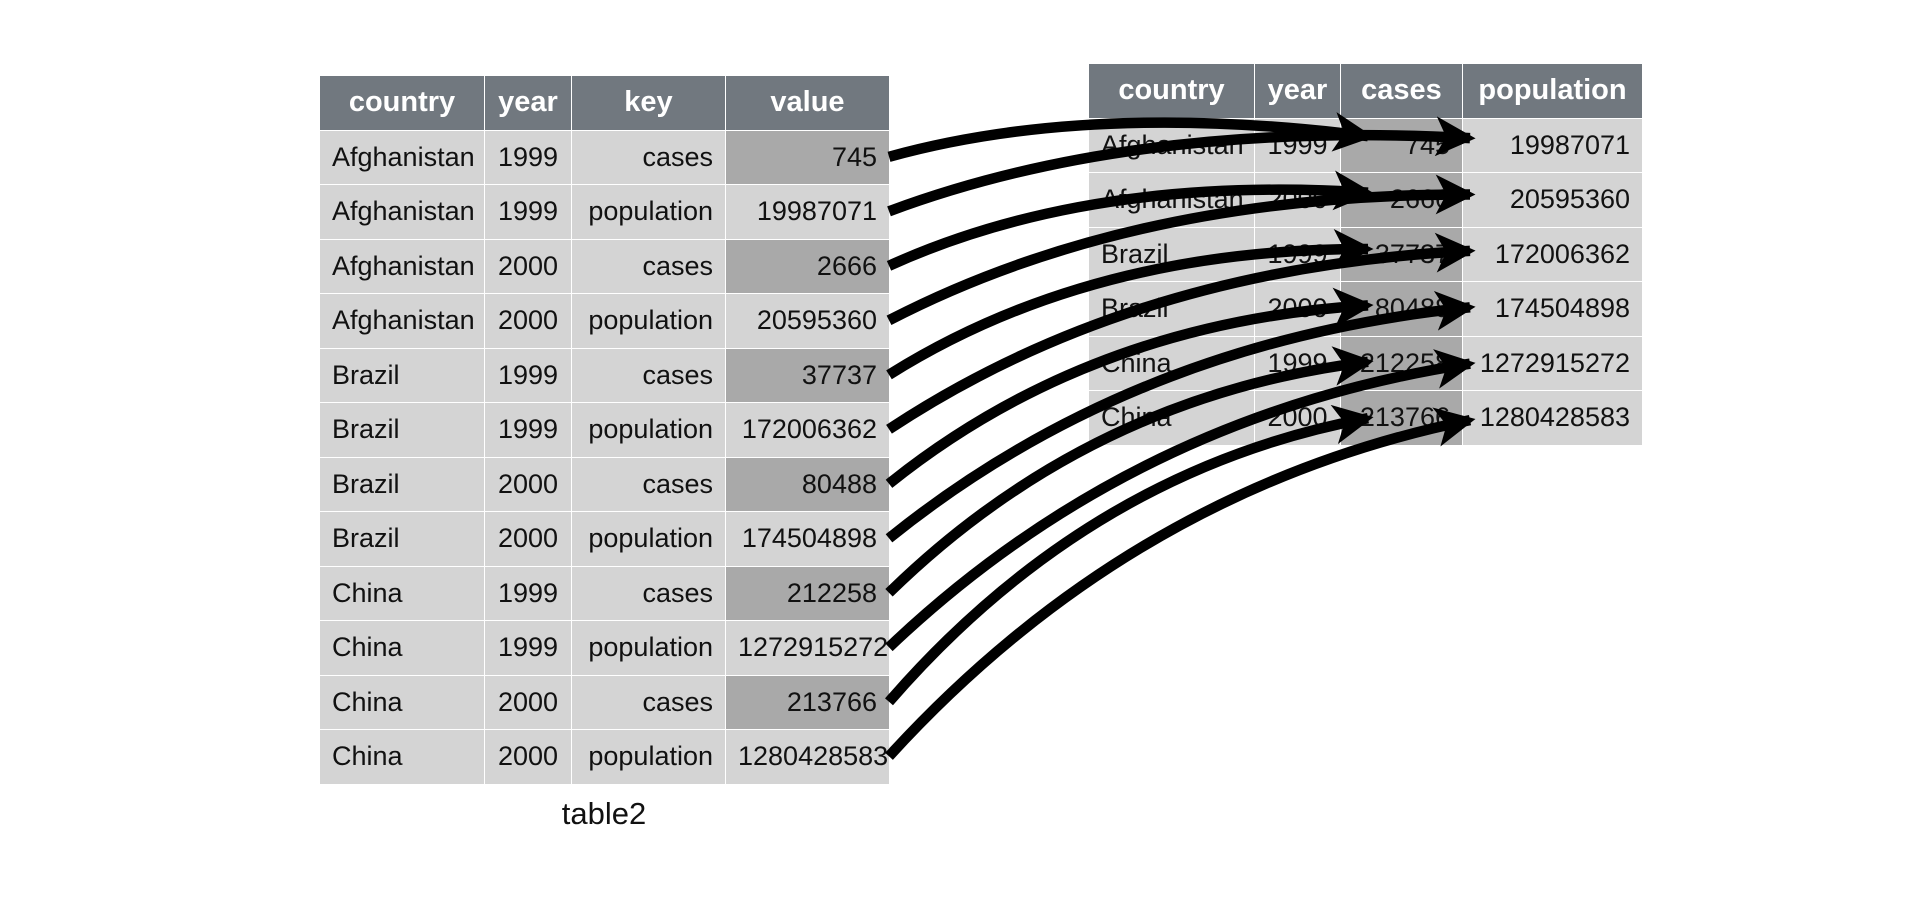 This screenshot has height=898, width=1920. Describe the element at coordinates (807, 321) in the screenshot. I see `cell-value: 20595360` at that location.